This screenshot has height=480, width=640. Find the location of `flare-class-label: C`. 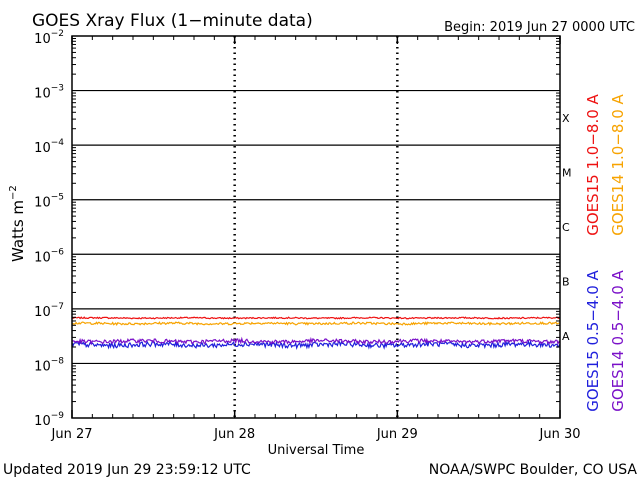

flare-class-label: C is located at coordinates (566, 227).